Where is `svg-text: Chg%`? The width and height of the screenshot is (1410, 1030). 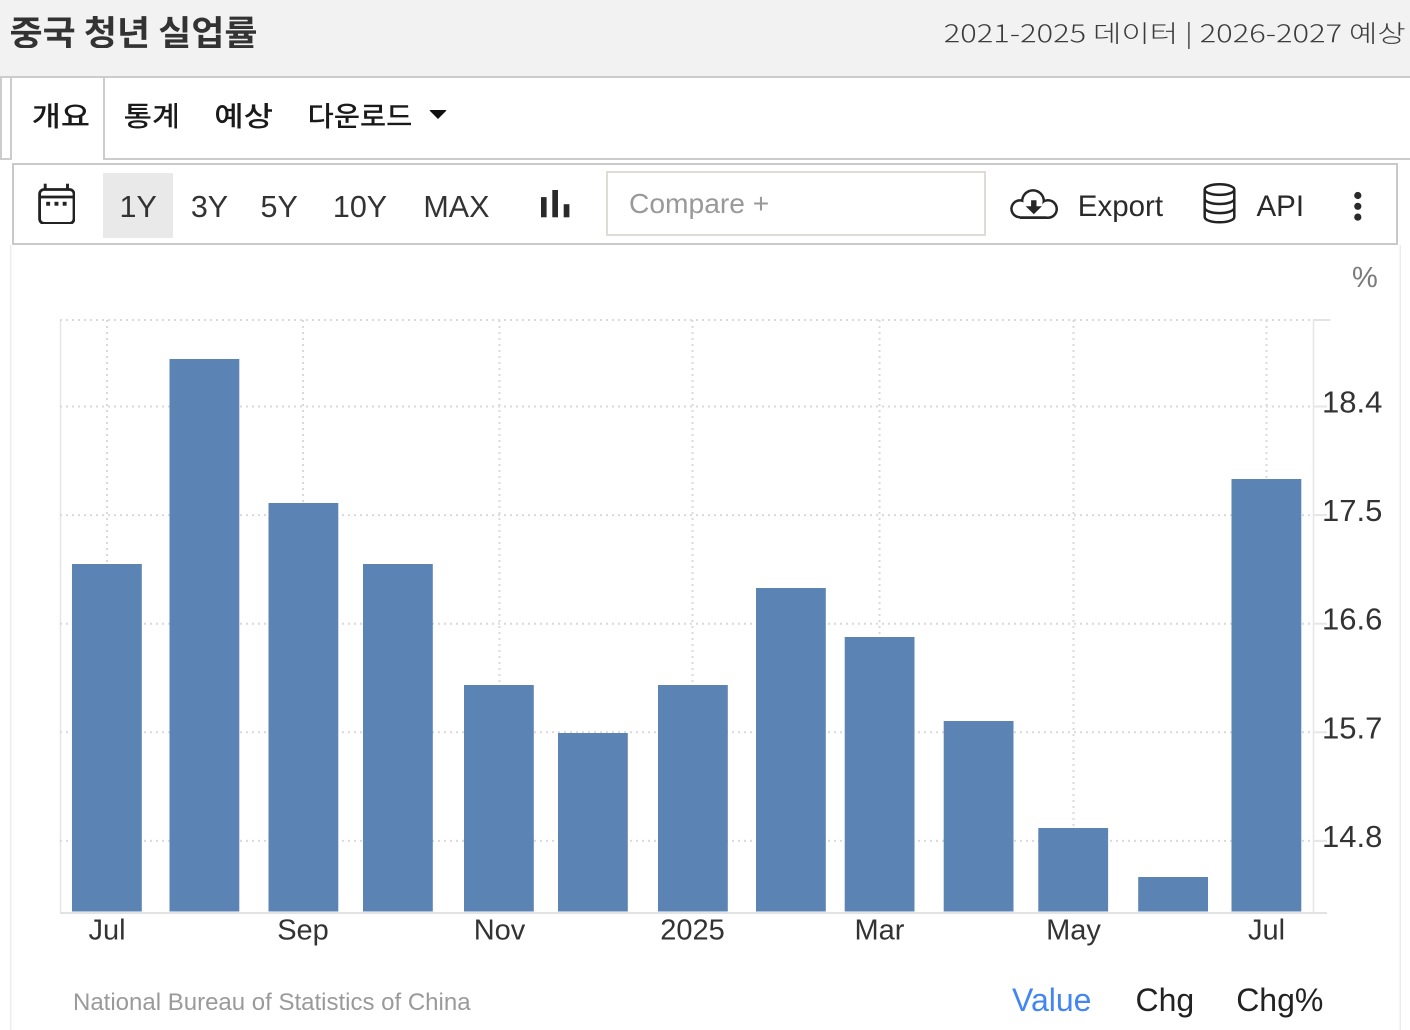 svg-text: Chg% is located at coordinates (1279, 1000).